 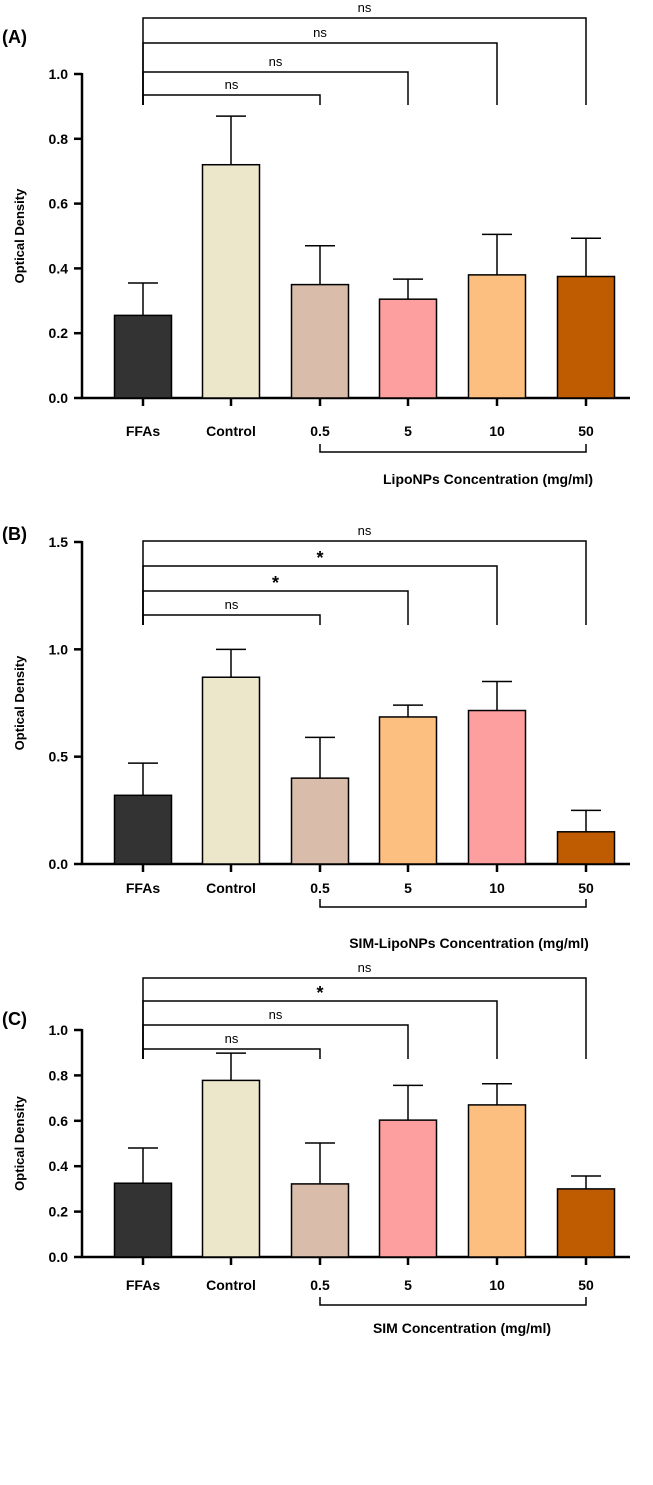 What do you see at coordinates (14, 534) in the screenshot?
I see `panel-label: (B)` at bounding box center [14, 534].